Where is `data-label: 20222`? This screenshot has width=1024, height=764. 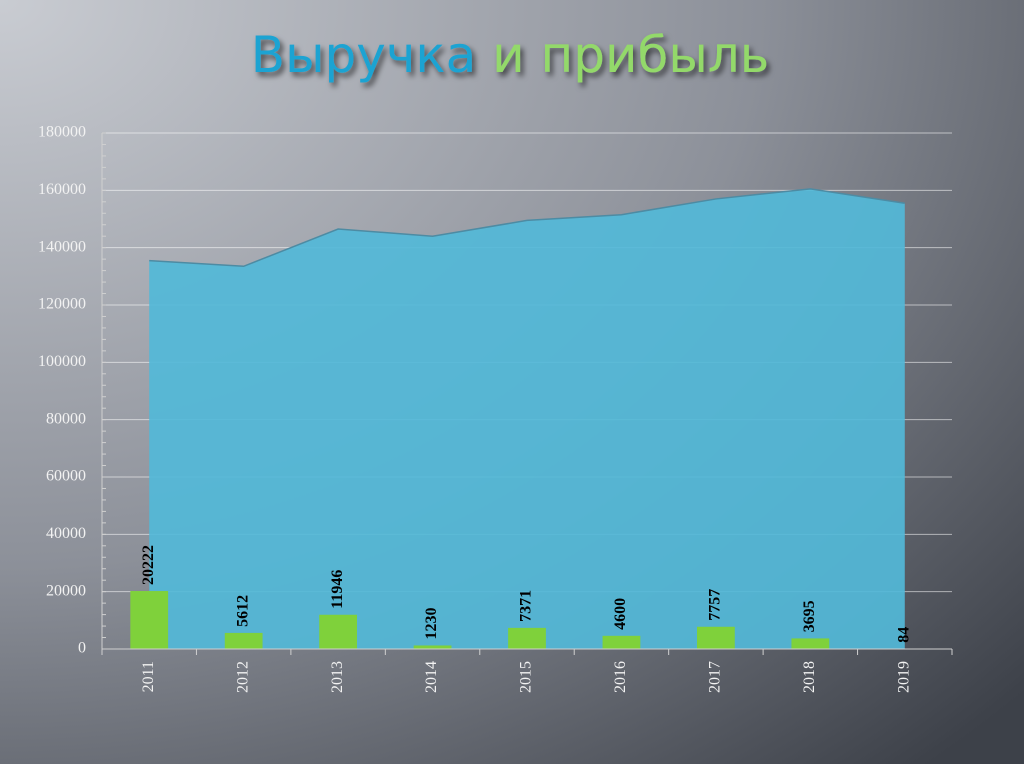 data-label: 20222 is located at coordinates (148, 565).